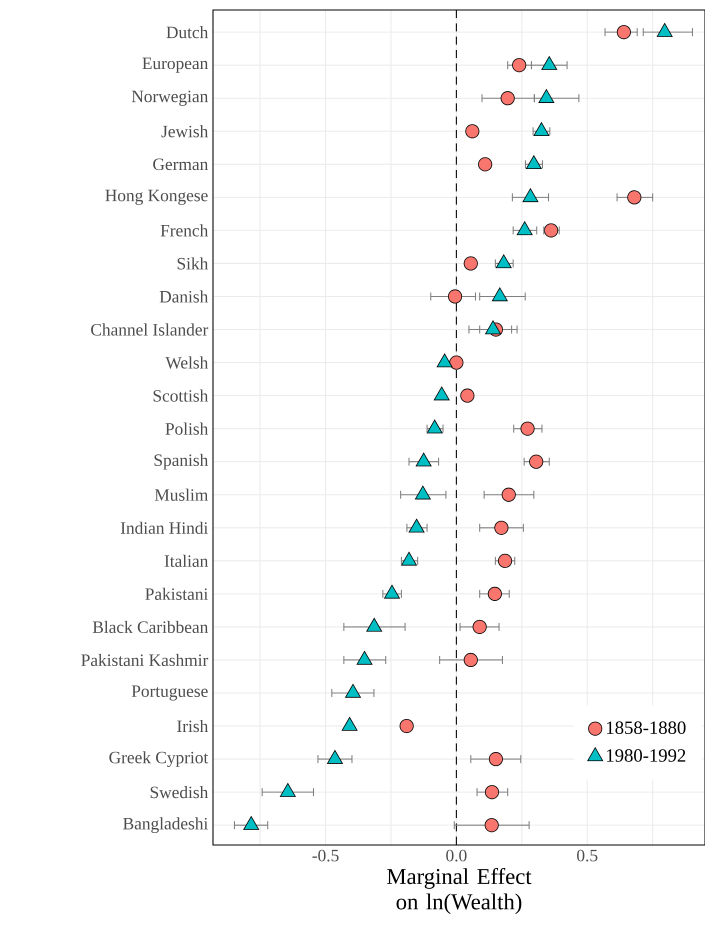 The width and height of the screenshot is (705, 944). I want to click on y-tick-label: Scottish, so click(181, 396).